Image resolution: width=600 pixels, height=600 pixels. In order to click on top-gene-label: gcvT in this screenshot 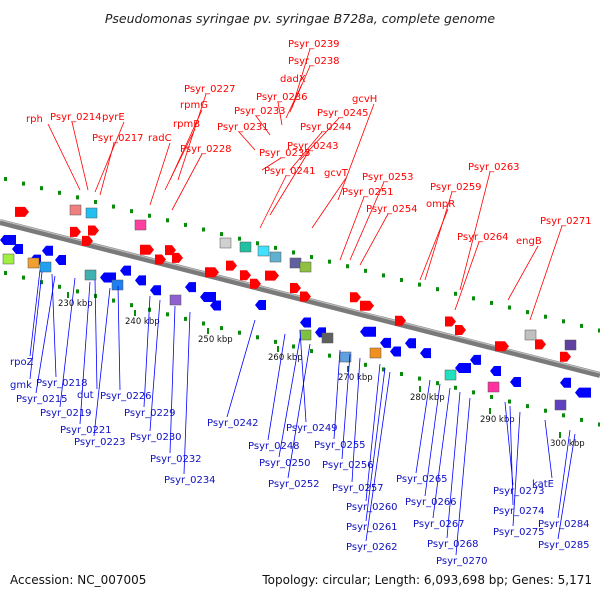, I will do `click(336, 173)`.